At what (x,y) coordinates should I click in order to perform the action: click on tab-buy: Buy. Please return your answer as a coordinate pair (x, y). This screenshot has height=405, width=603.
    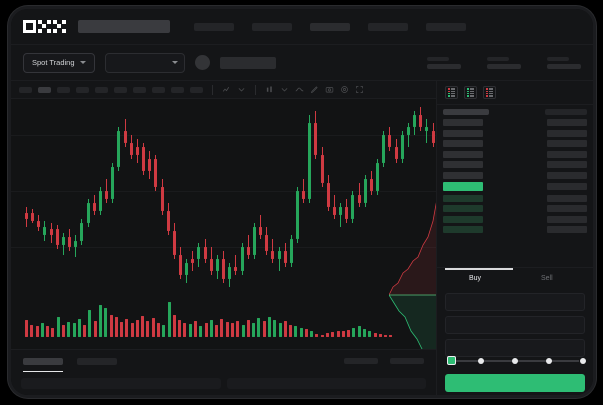
    Looking at the image, I should click on (475, 278).